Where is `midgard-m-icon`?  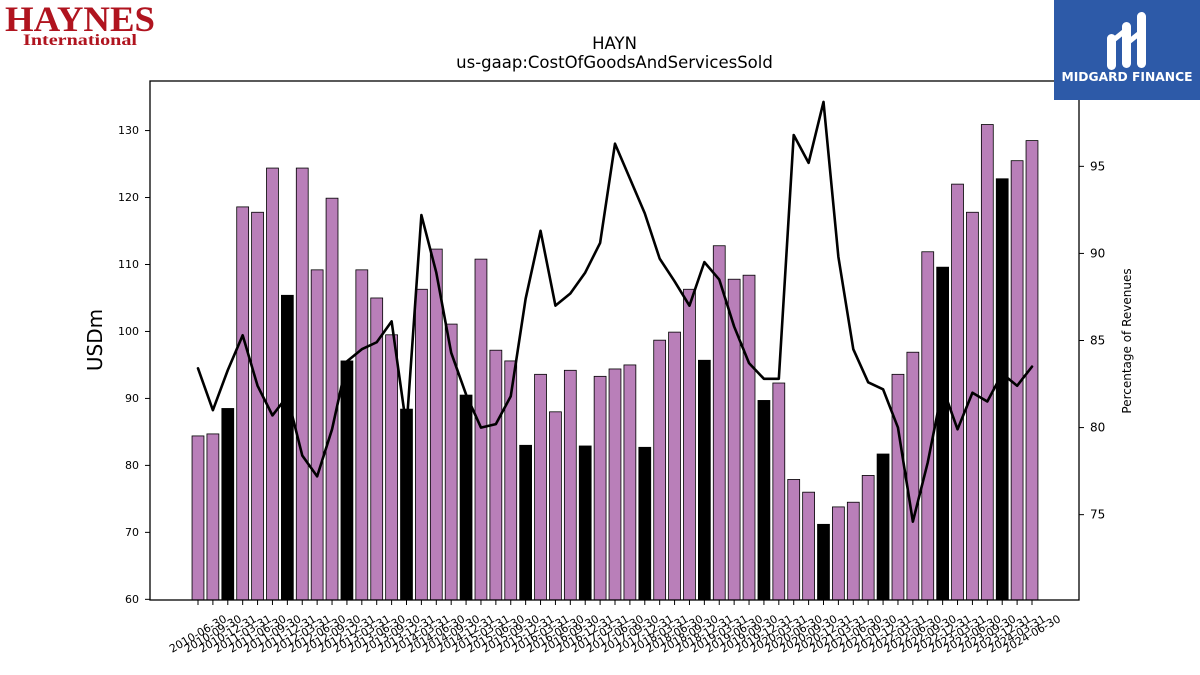 midgard-m-icon is located at coordinates (1126, 41).